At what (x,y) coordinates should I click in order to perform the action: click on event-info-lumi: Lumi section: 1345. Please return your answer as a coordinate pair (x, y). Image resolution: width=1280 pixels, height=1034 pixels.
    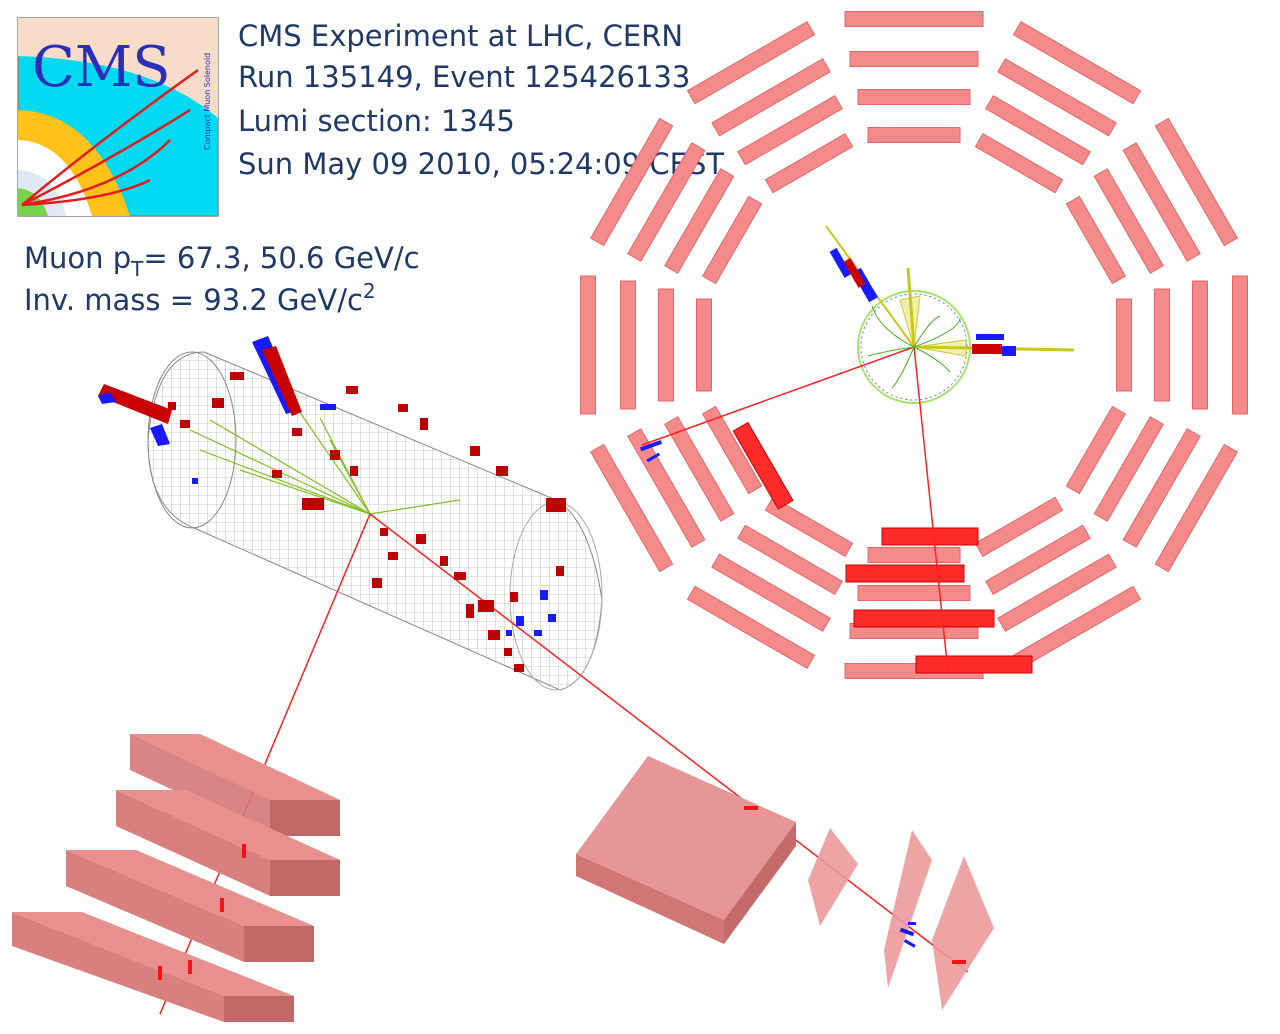
    Looking at the image, I should click on (376, 121).